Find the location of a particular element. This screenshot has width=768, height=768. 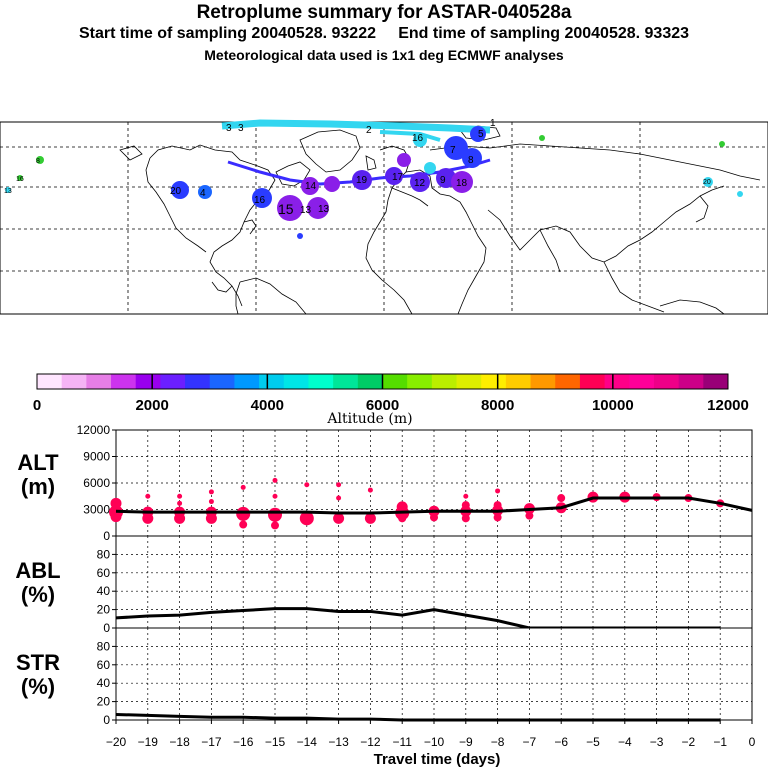

x-tick-label: −13 is located at coordinates (338, 742).